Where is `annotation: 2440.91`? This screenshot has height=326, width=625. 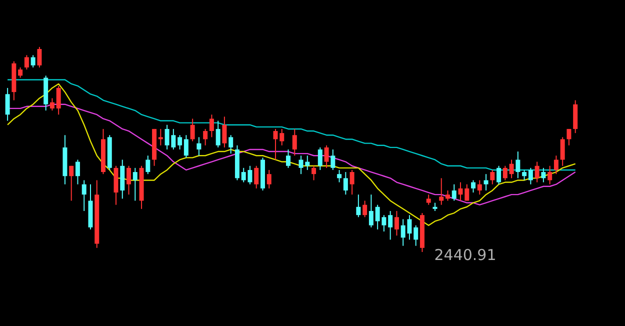 annotation: 2440.91 is located at coordinates (465, 255).